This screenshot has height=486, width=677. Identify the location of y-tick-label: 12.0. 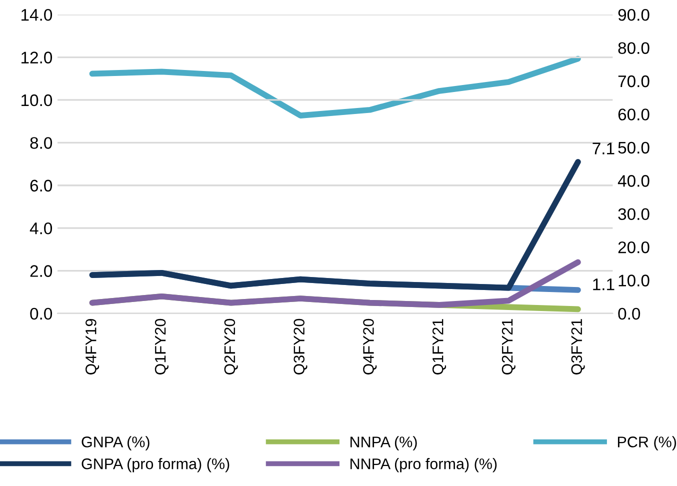
(37, 58).